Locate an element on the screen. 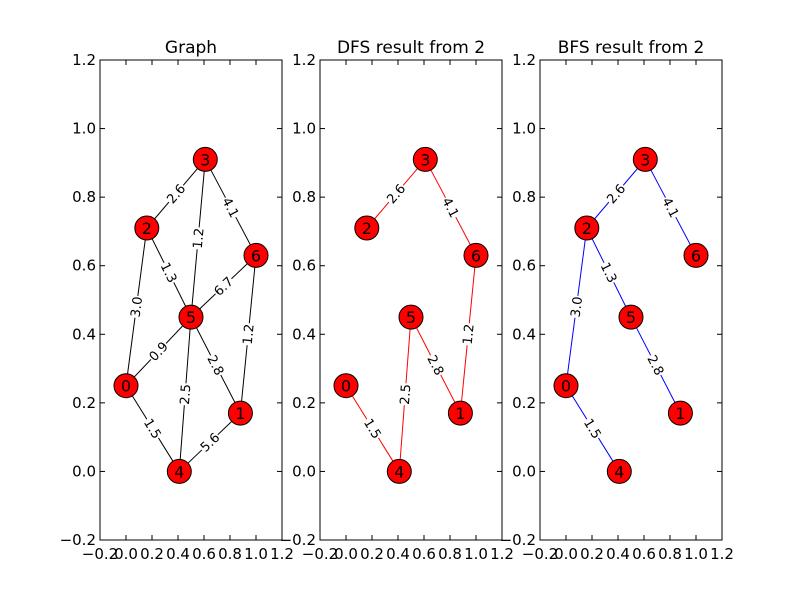  y-tick-label: 0.2 is located at coordinates (304, 403).